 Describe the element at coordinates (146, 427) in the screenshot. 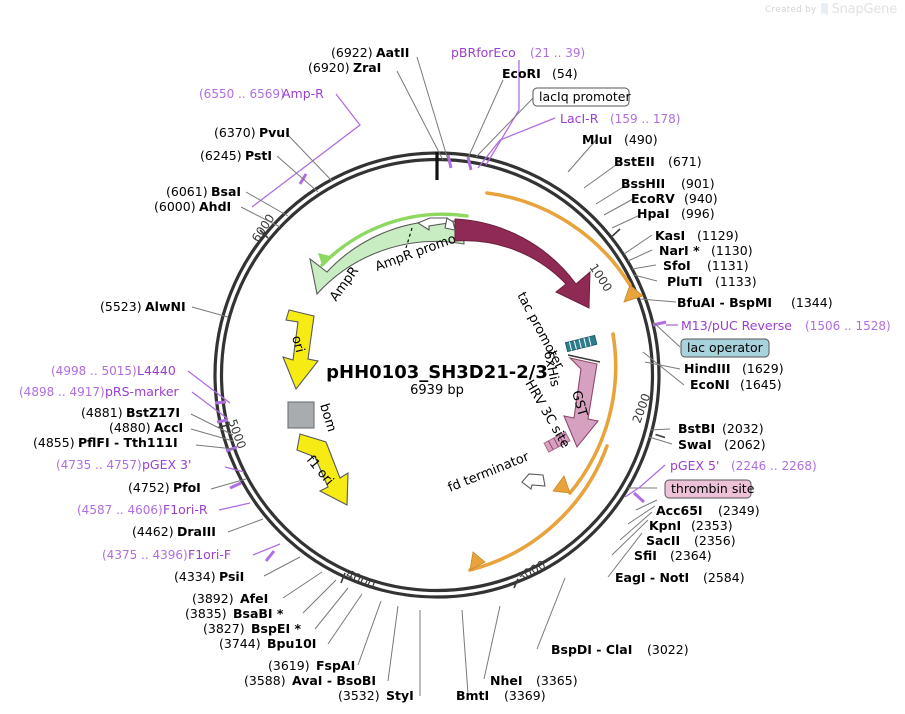

I see `label-acci: (4880) AccI` at that location.